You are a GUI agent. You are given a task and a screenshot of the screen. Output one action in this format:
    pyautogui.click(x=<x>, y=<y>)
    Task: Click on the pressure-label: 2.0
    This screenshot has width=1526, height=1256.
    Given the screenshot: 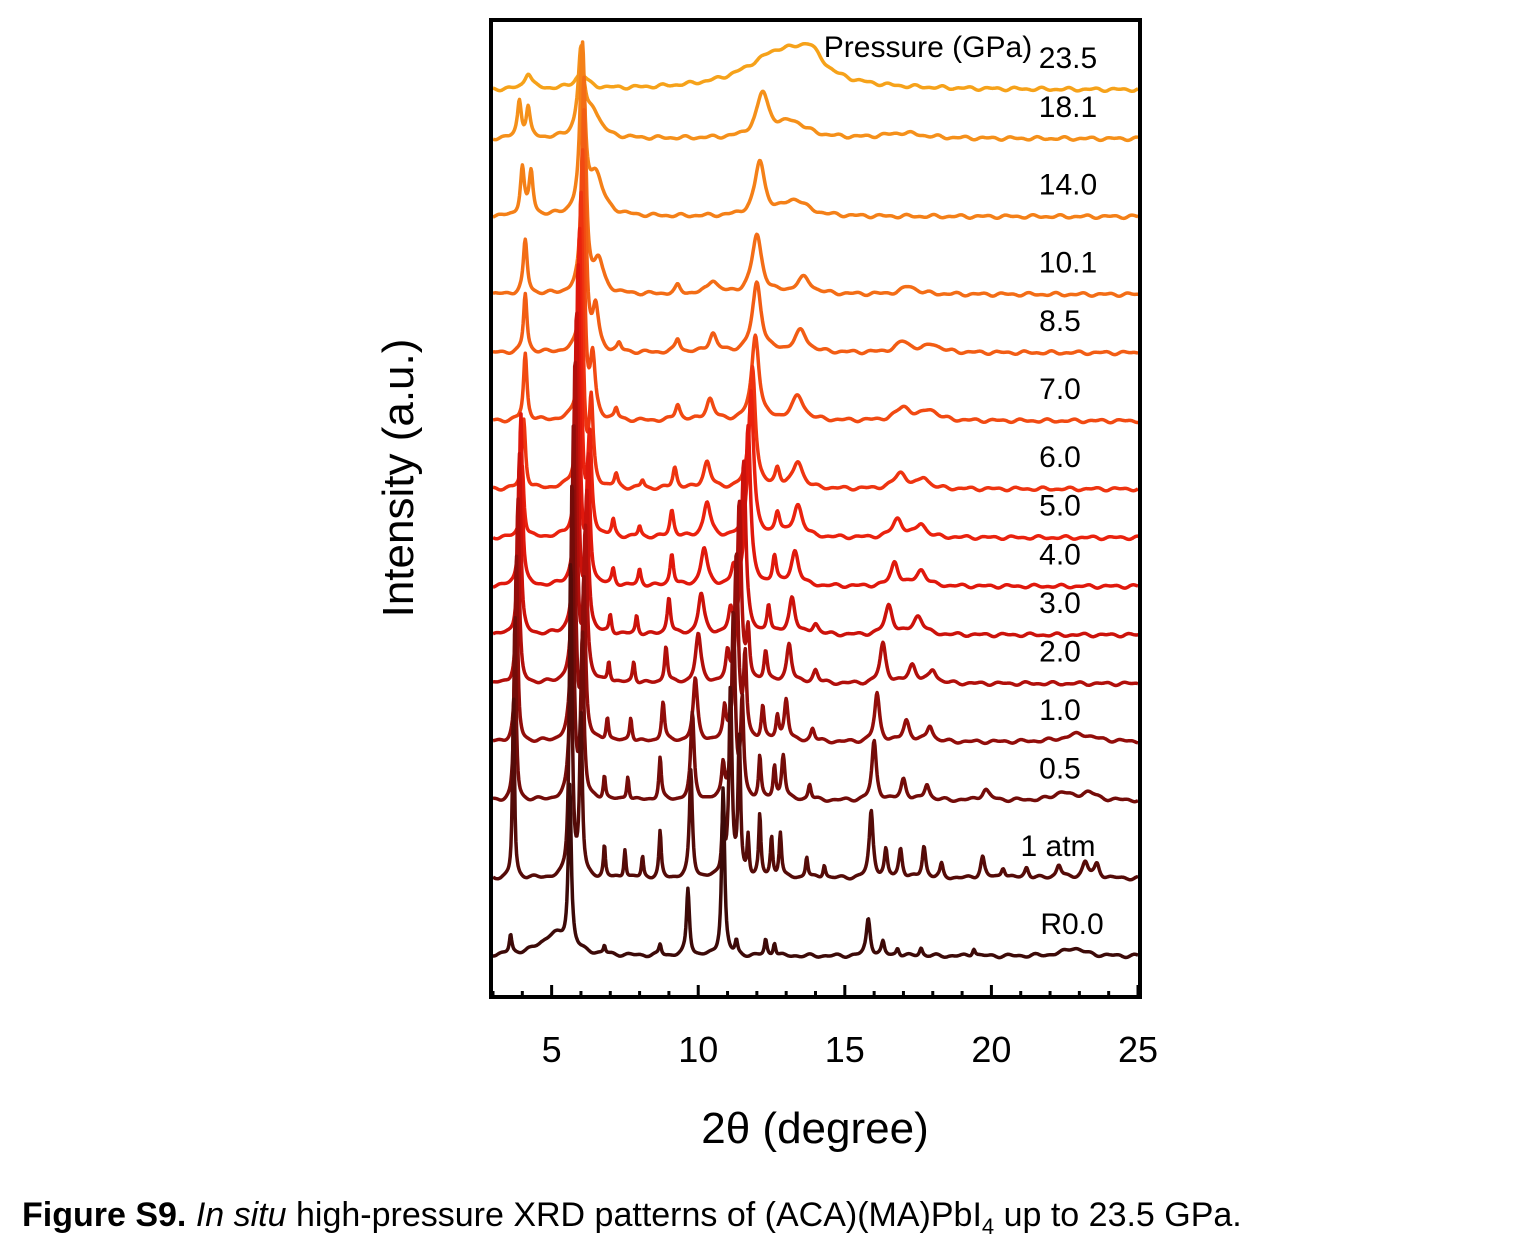 What is the action you would take?
    pyautogui.click(x=1060, y=652)
    